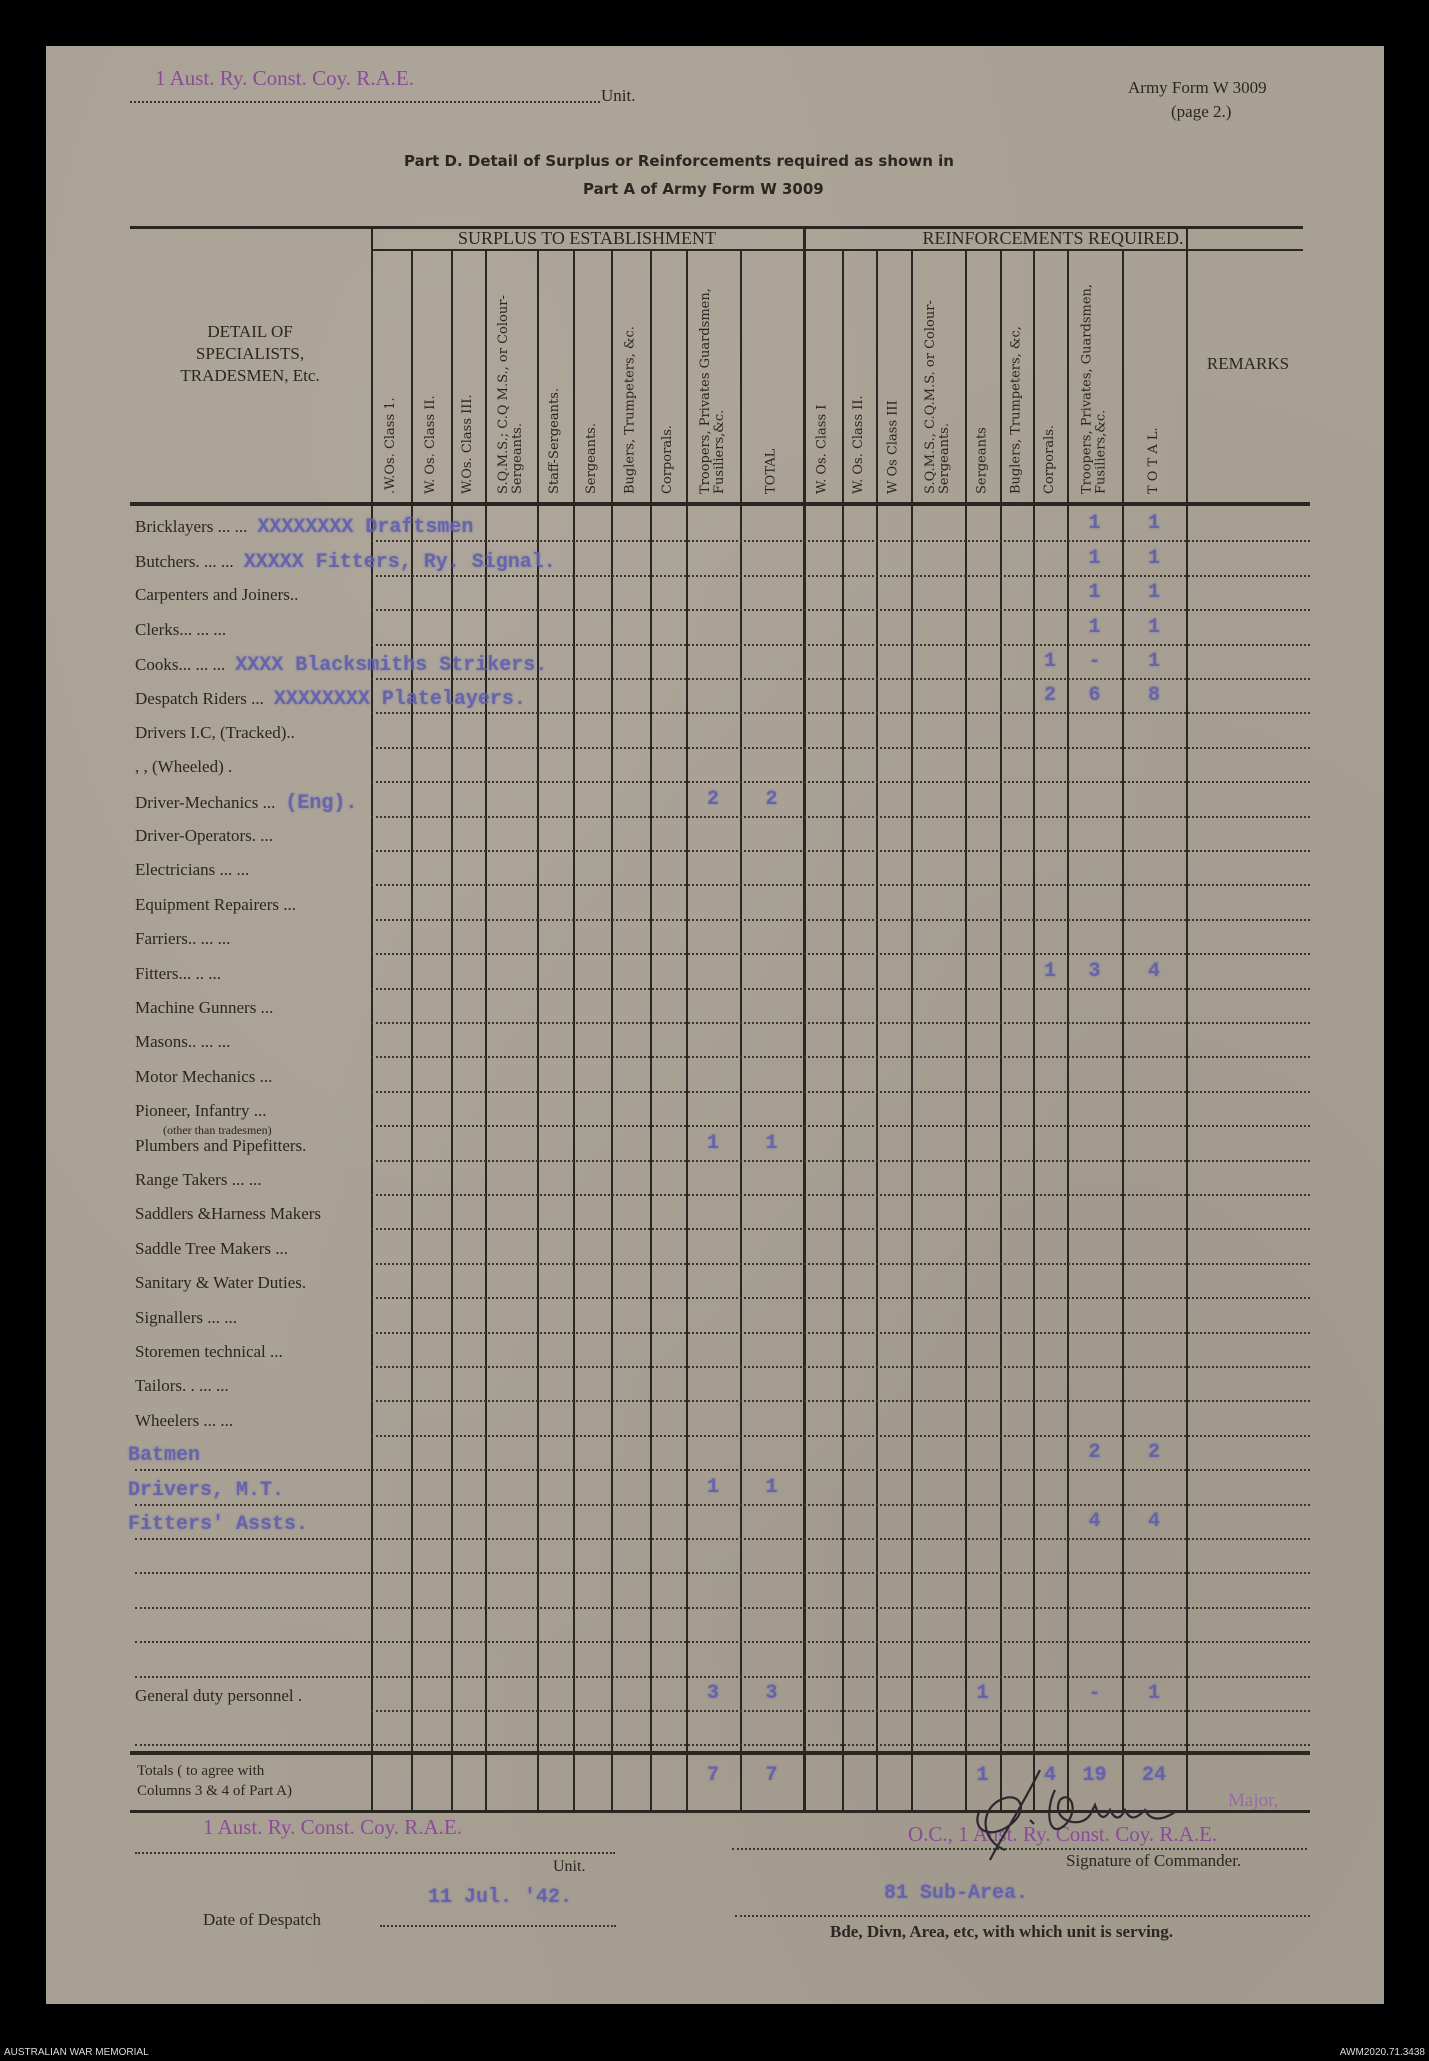 This screenshot has height=2061, width=1429. I want to click on form-id: Army Form W 3009, so click(1197, 87).